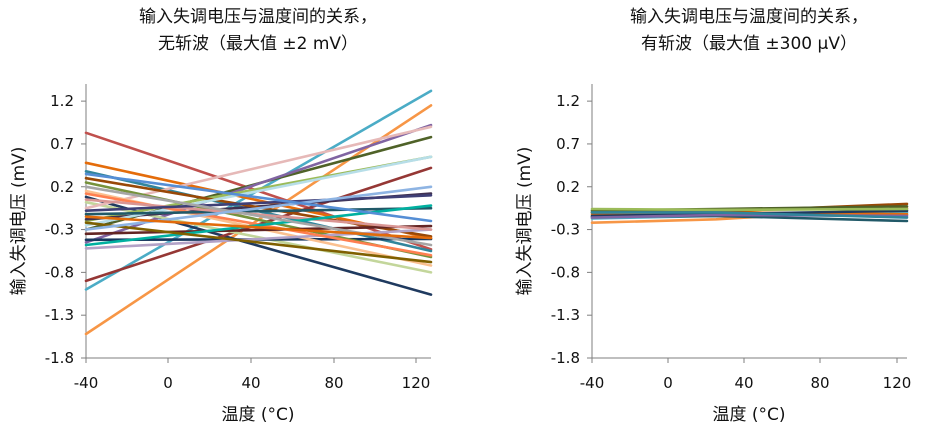  I want to click on chart-title-line-2: 无斩波（最大值 ±2 mV）, so click(258, 44).